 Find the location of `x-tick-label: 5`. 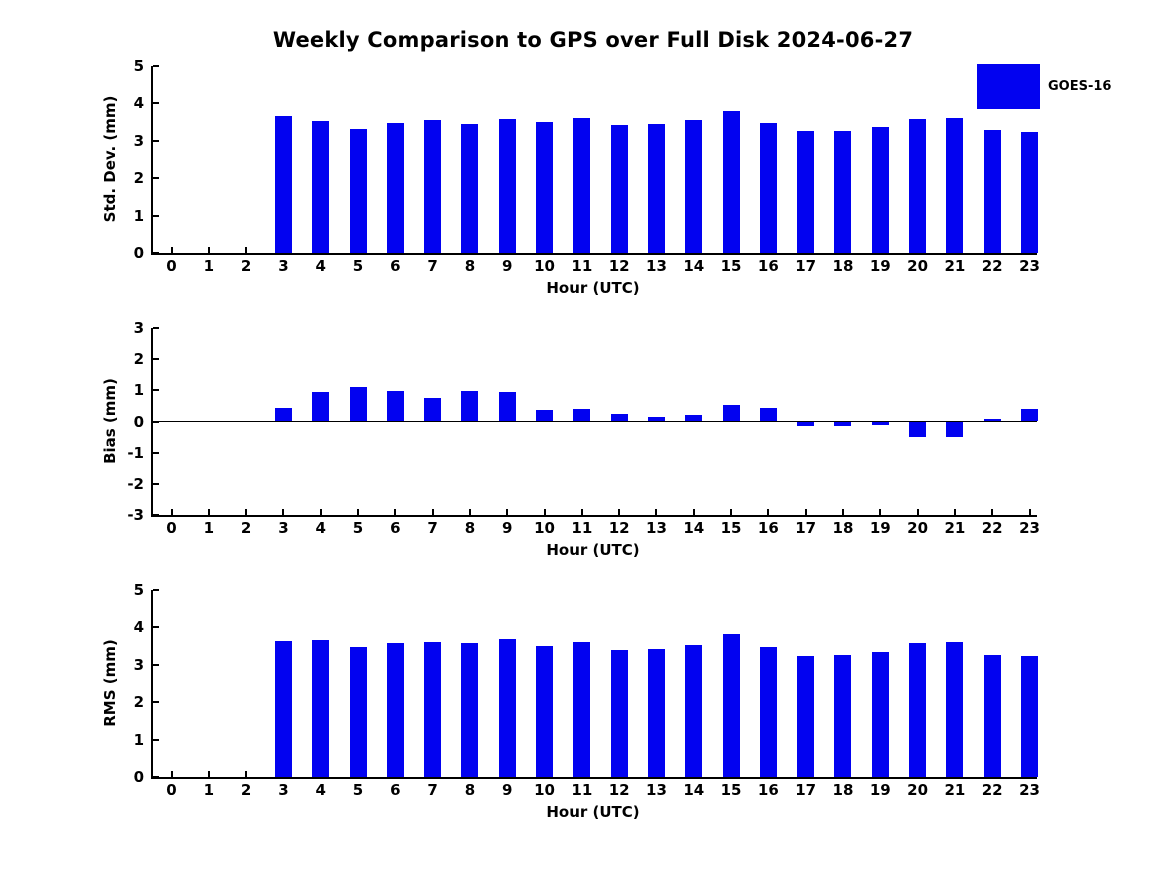

x-tick-label: 5 is located at coordinates (358, 266).